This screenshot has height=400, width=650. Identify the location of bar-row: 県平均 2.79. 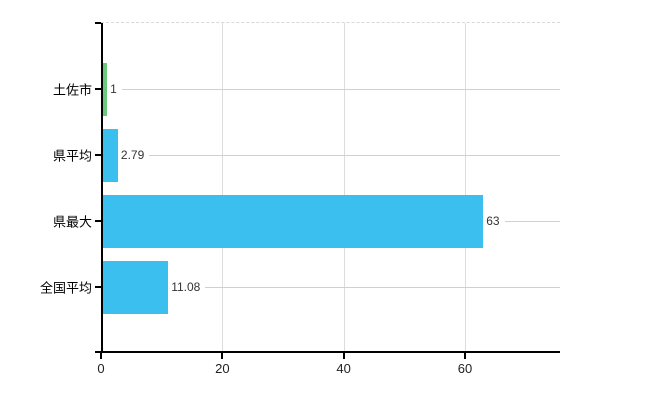
(306, 155).